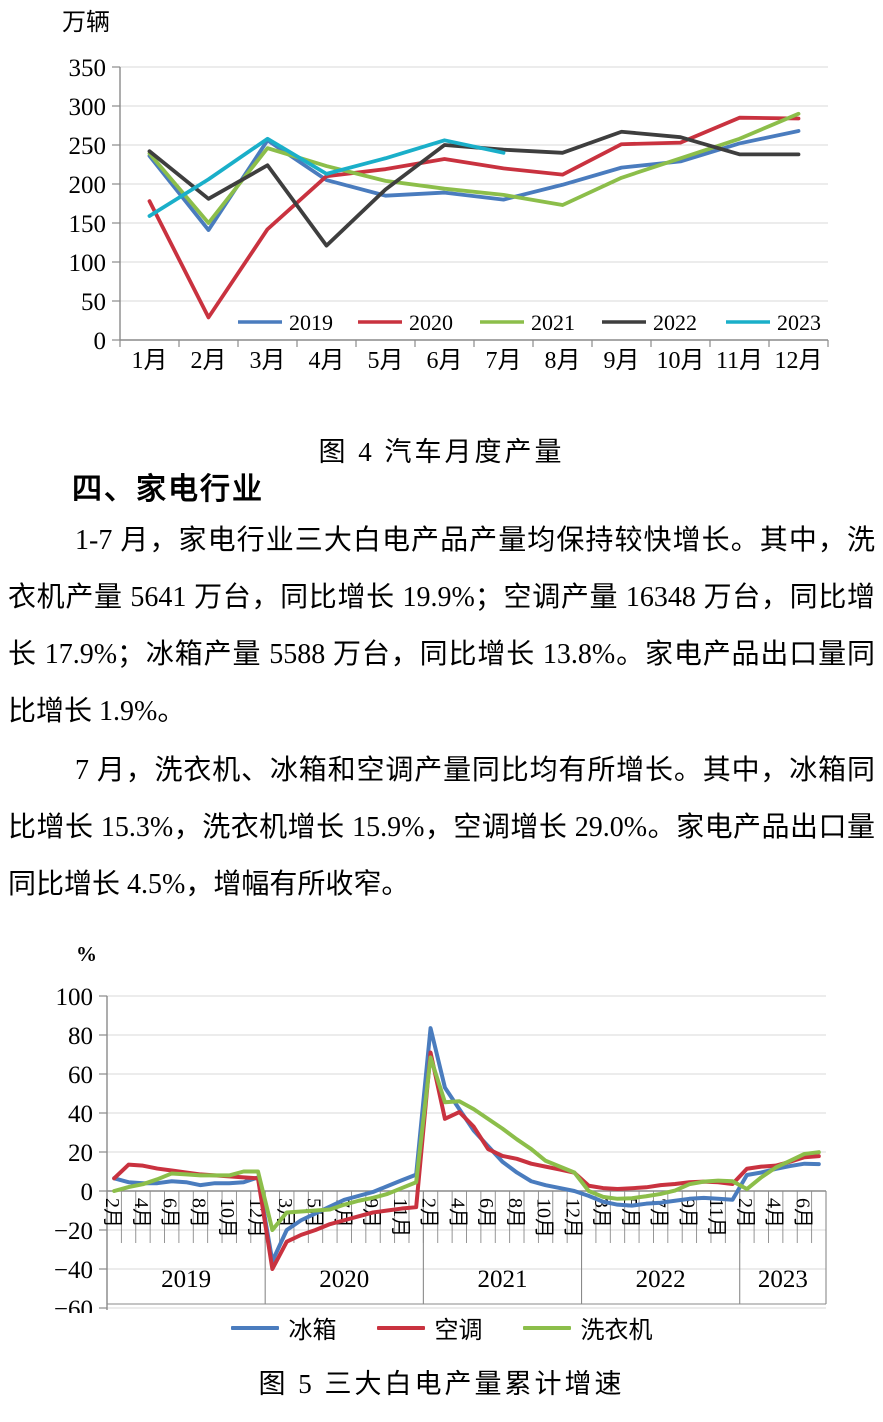 This screenshot has width=883, height=1422. What do you see at coordinates (563, 361) in the screenshot?
I see `x-tick-label: 8月` at bounding box center [563, 361].